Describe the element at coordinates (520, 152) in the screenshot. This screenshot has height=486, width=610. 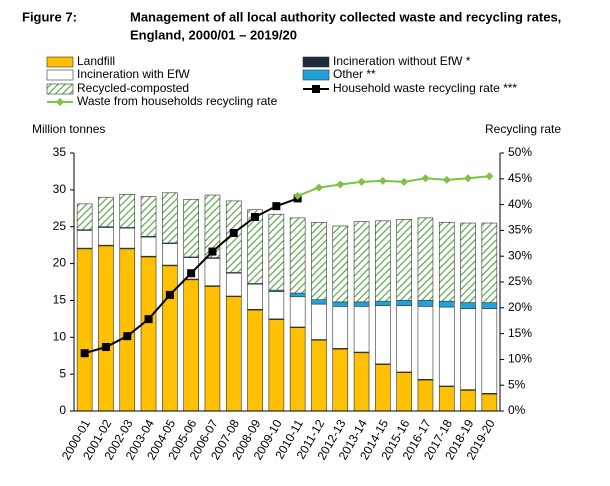
I see `y2-tick-label: 50%` at that location.